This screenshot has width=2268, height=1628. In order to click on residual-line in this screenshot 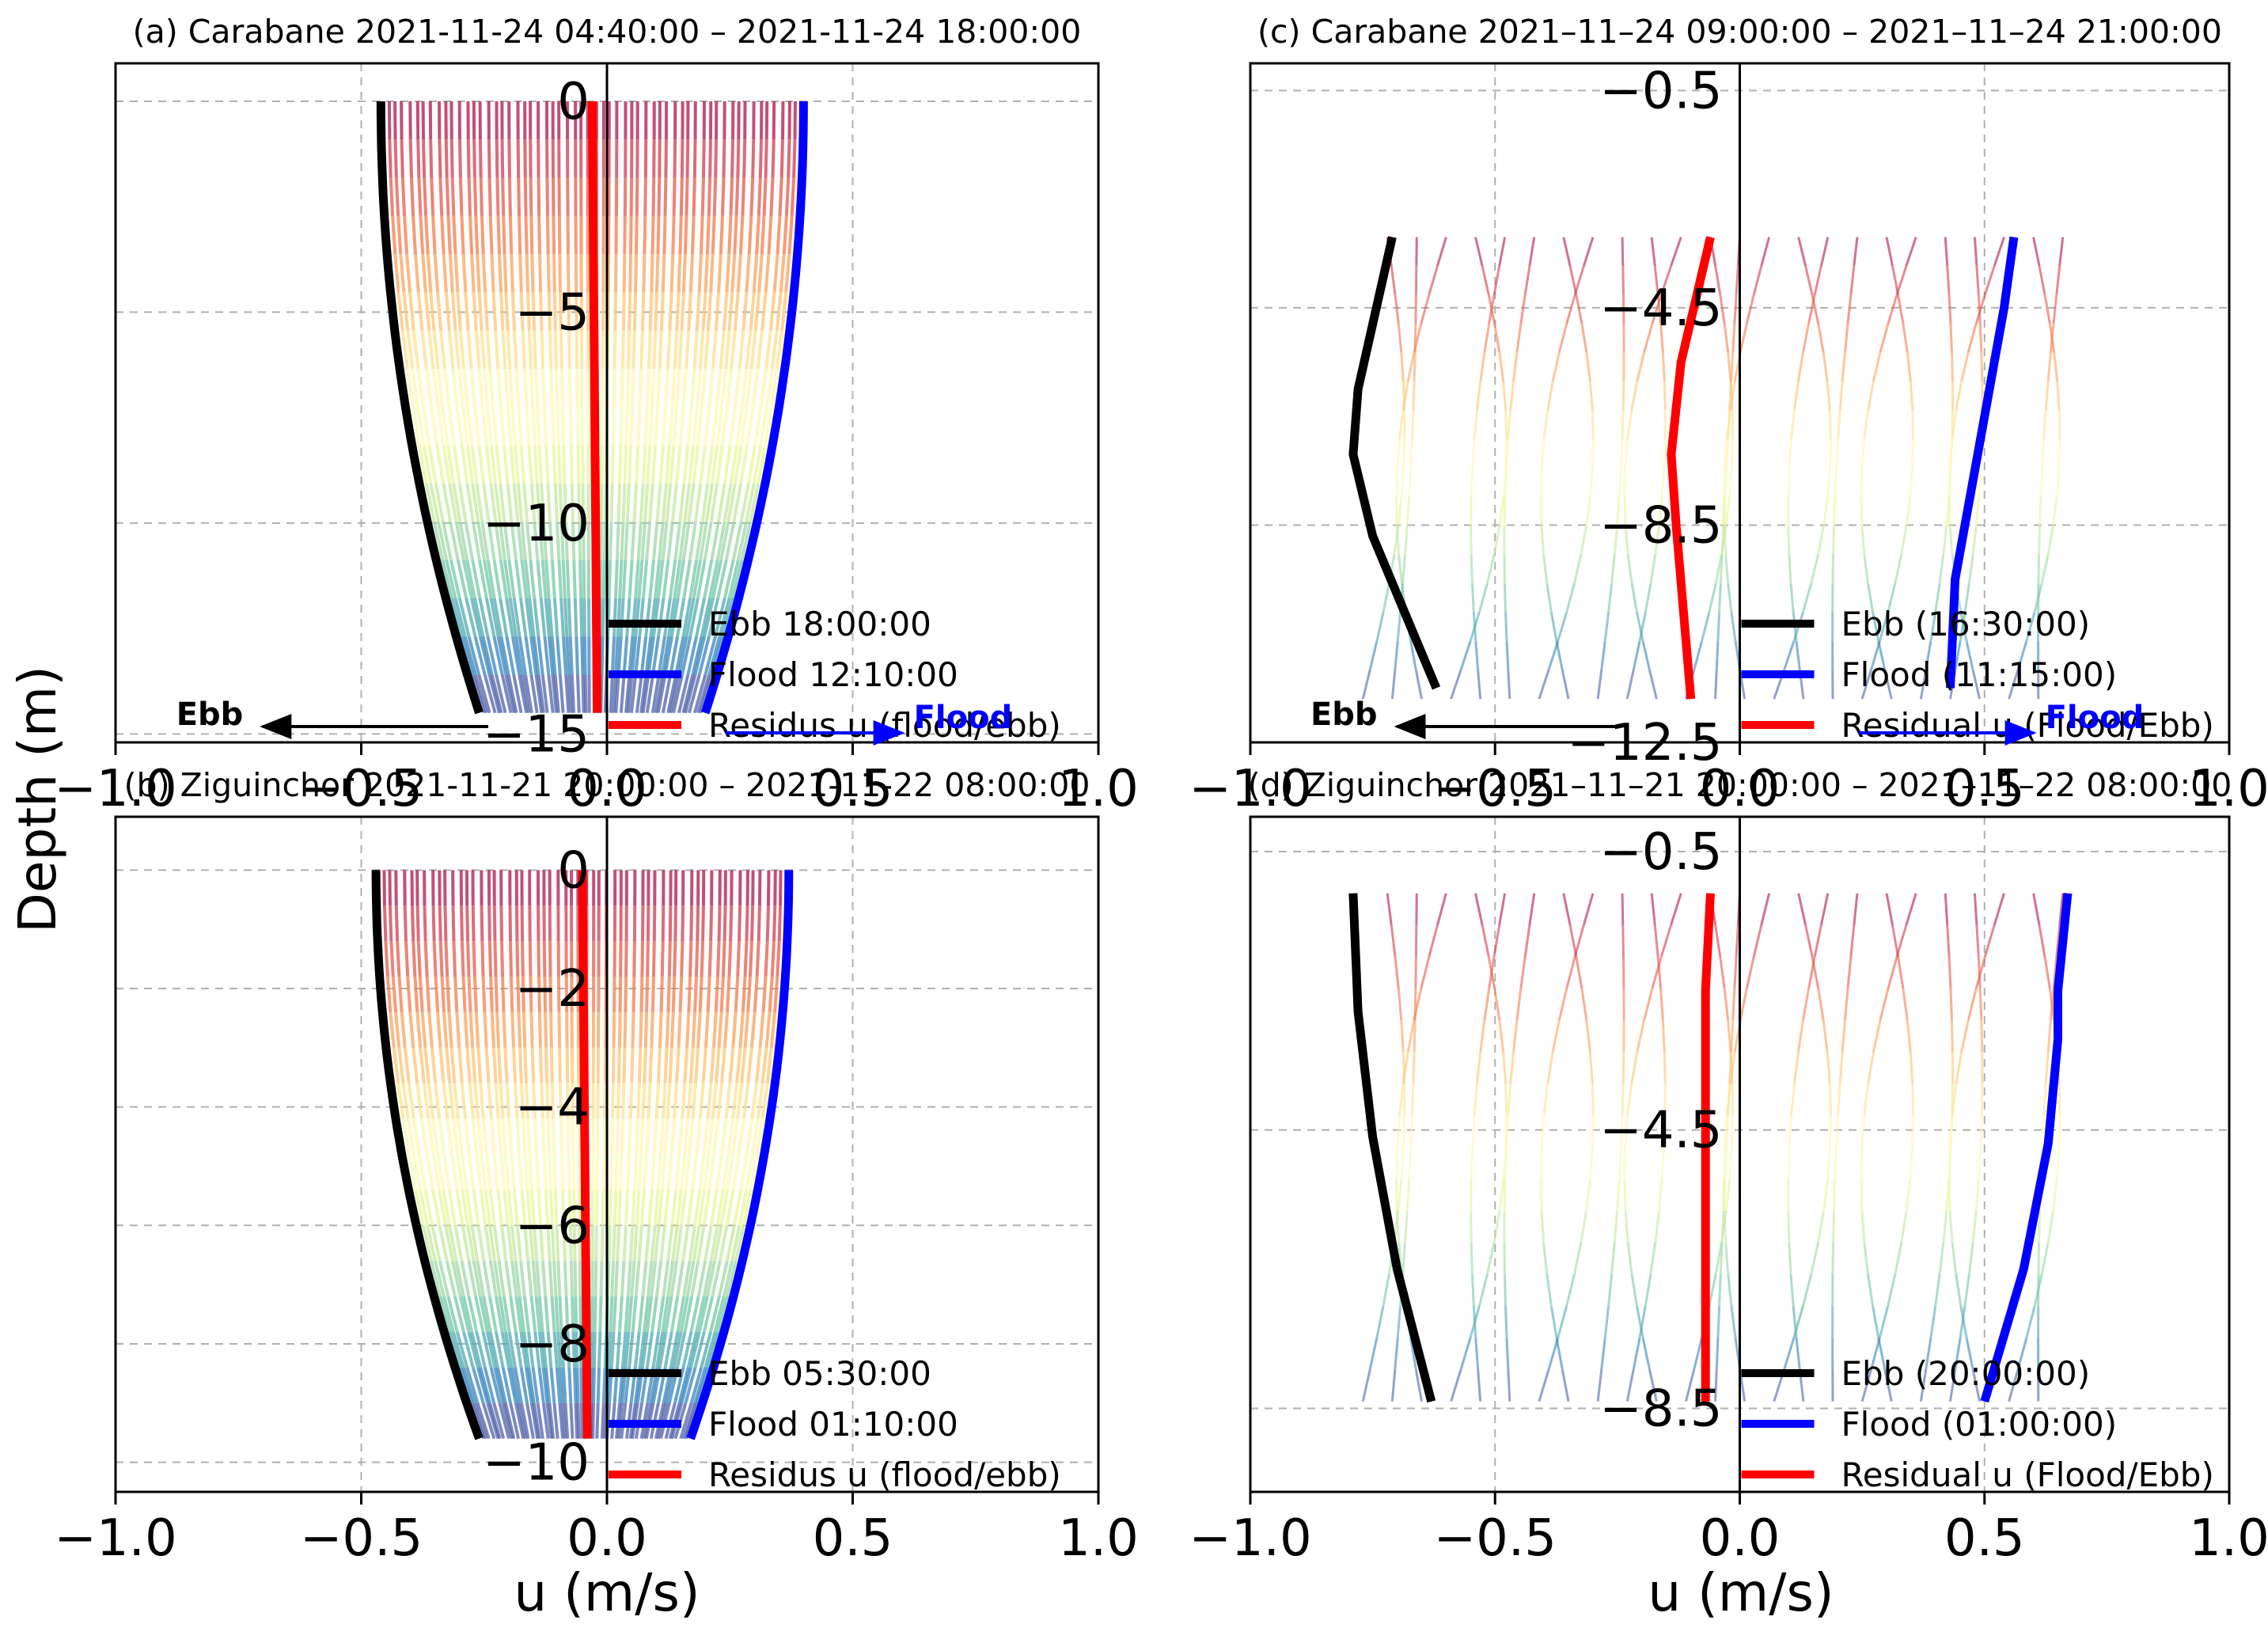, I will do `click(594, 407)`.